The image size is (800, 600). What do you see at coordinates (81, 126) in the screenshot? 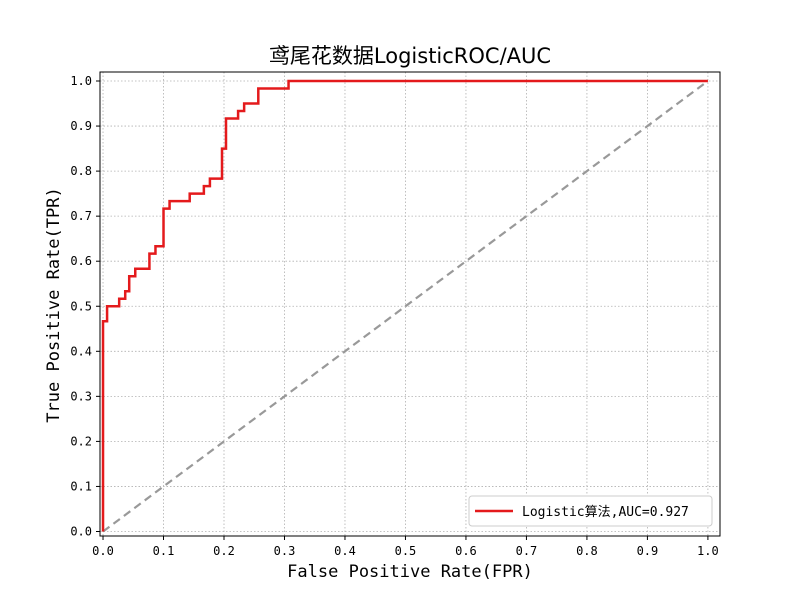
I see `y-tick-label: 0.9` at bounding box center [81, 126].